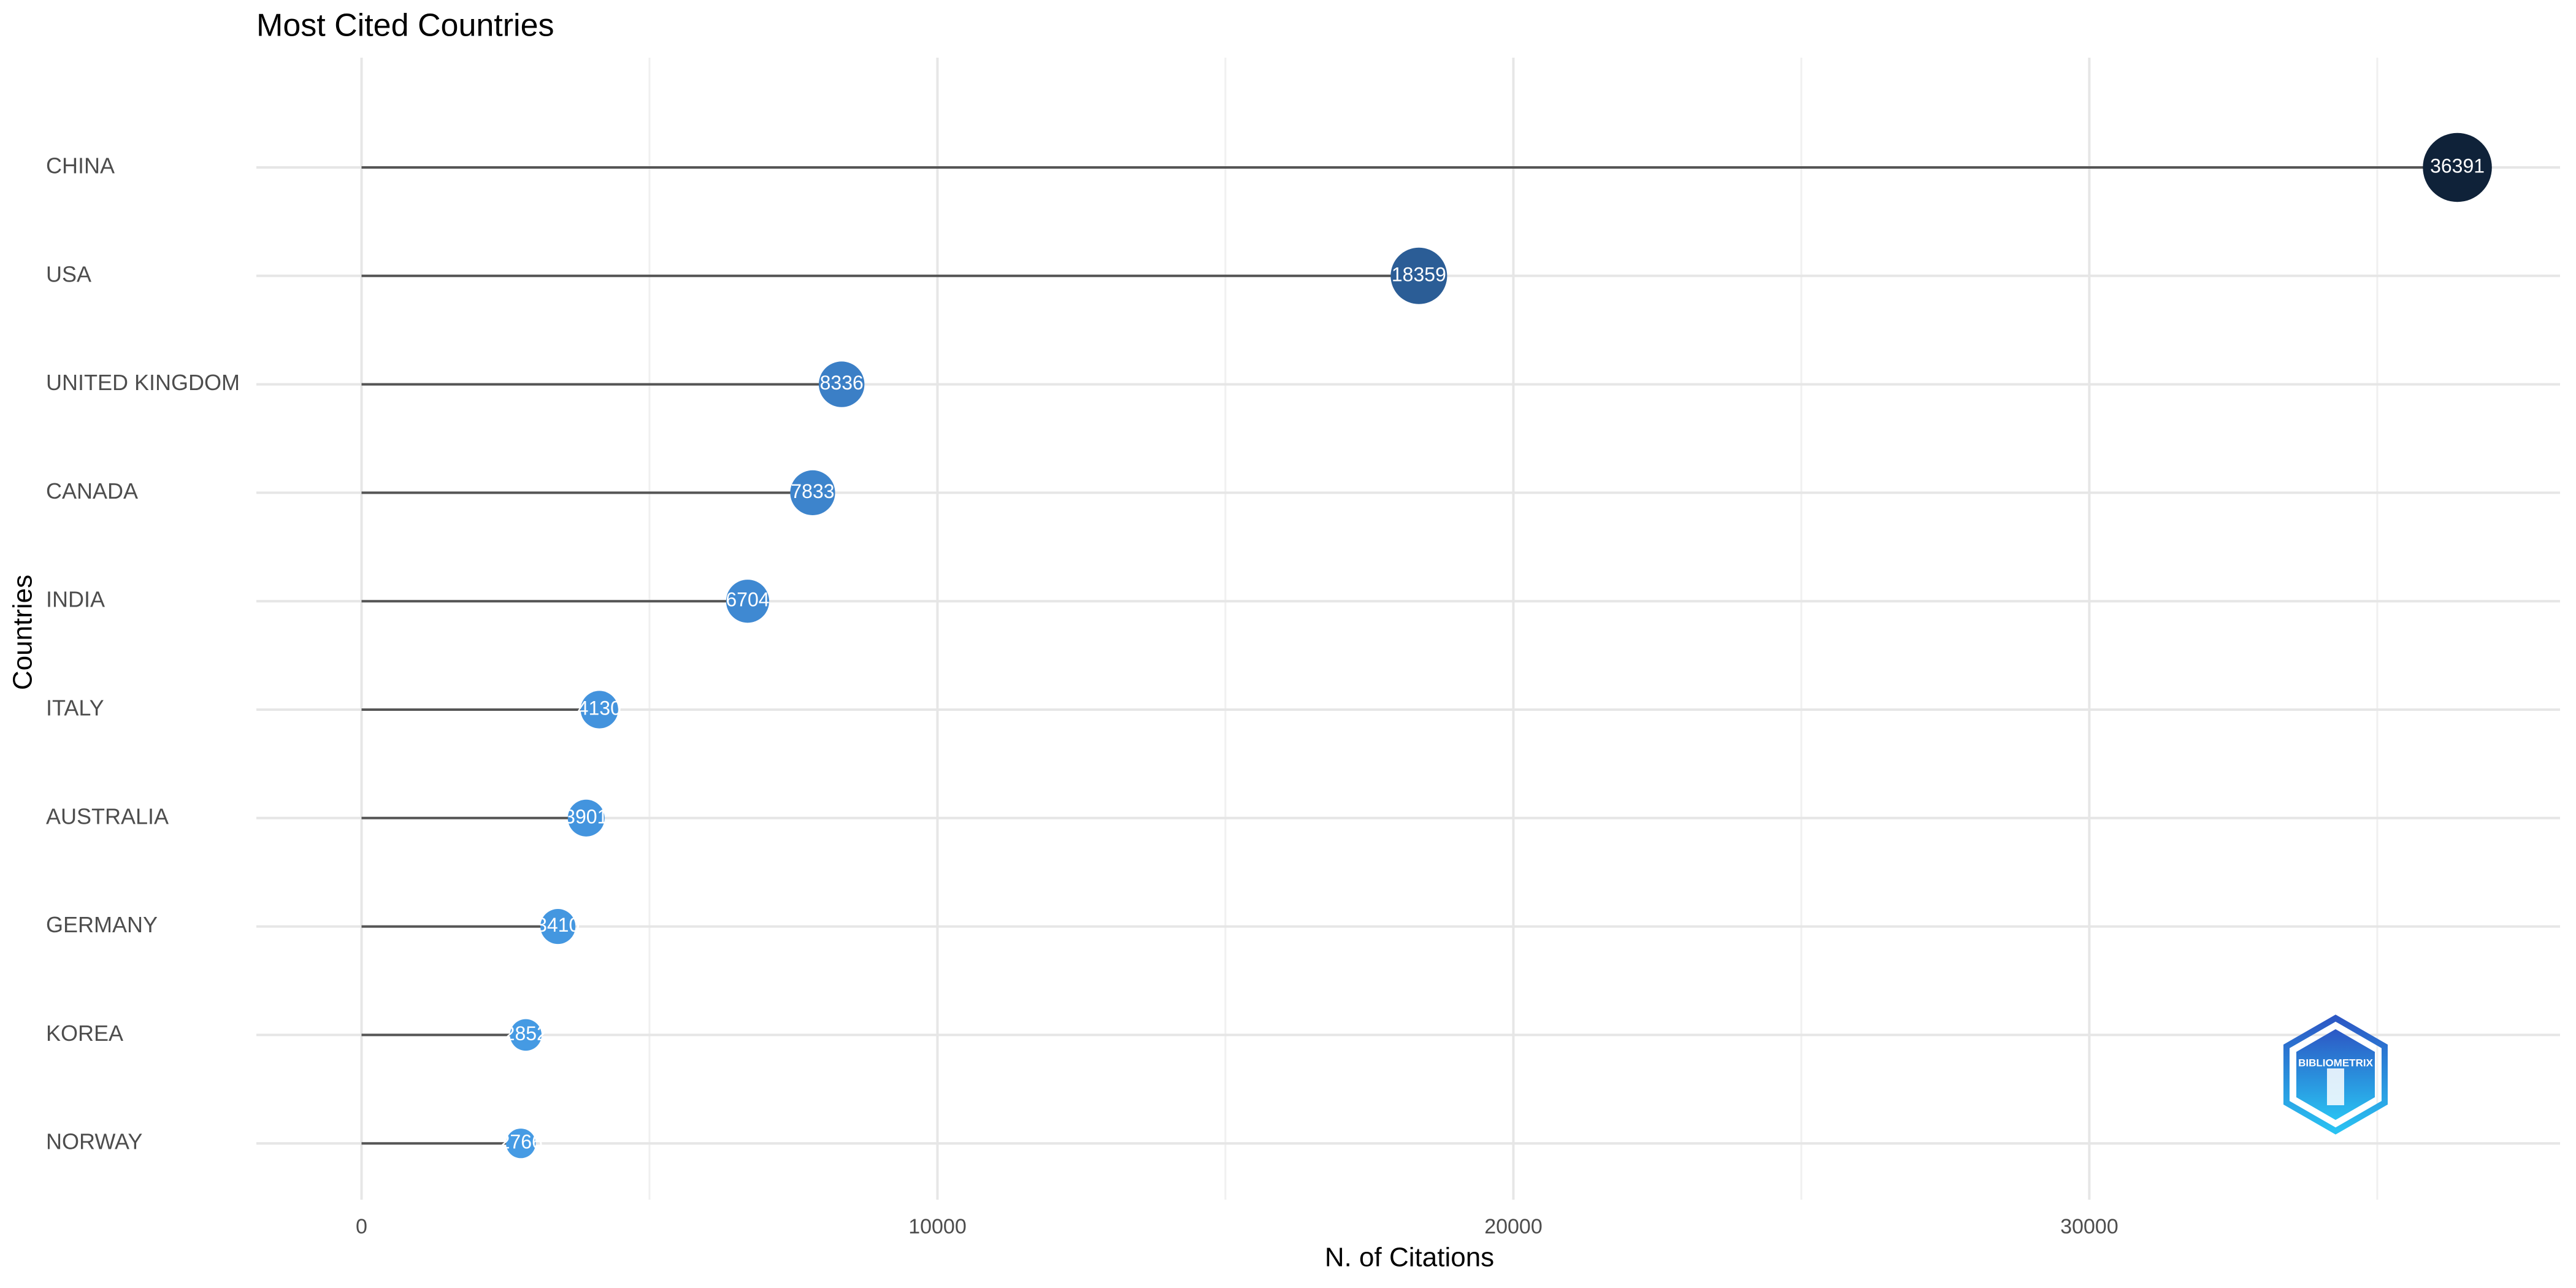 This screenshot has height=1288, width=2576. Describe the element at coordinates (102, 924) in the screenshot. I see `y-tick-label: GERMANY` at that location.